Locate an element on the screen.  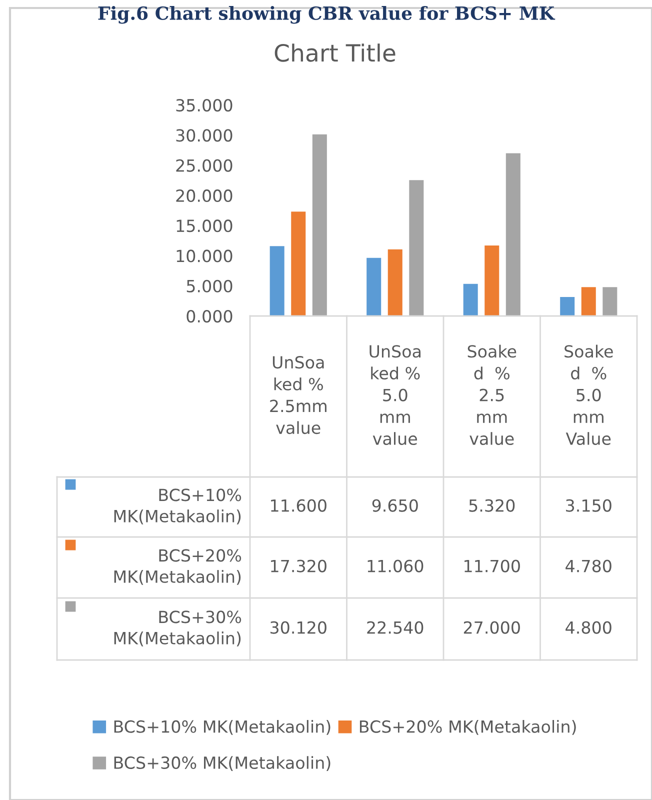
data-label: 11.600 is located at coordinates (298, 505).